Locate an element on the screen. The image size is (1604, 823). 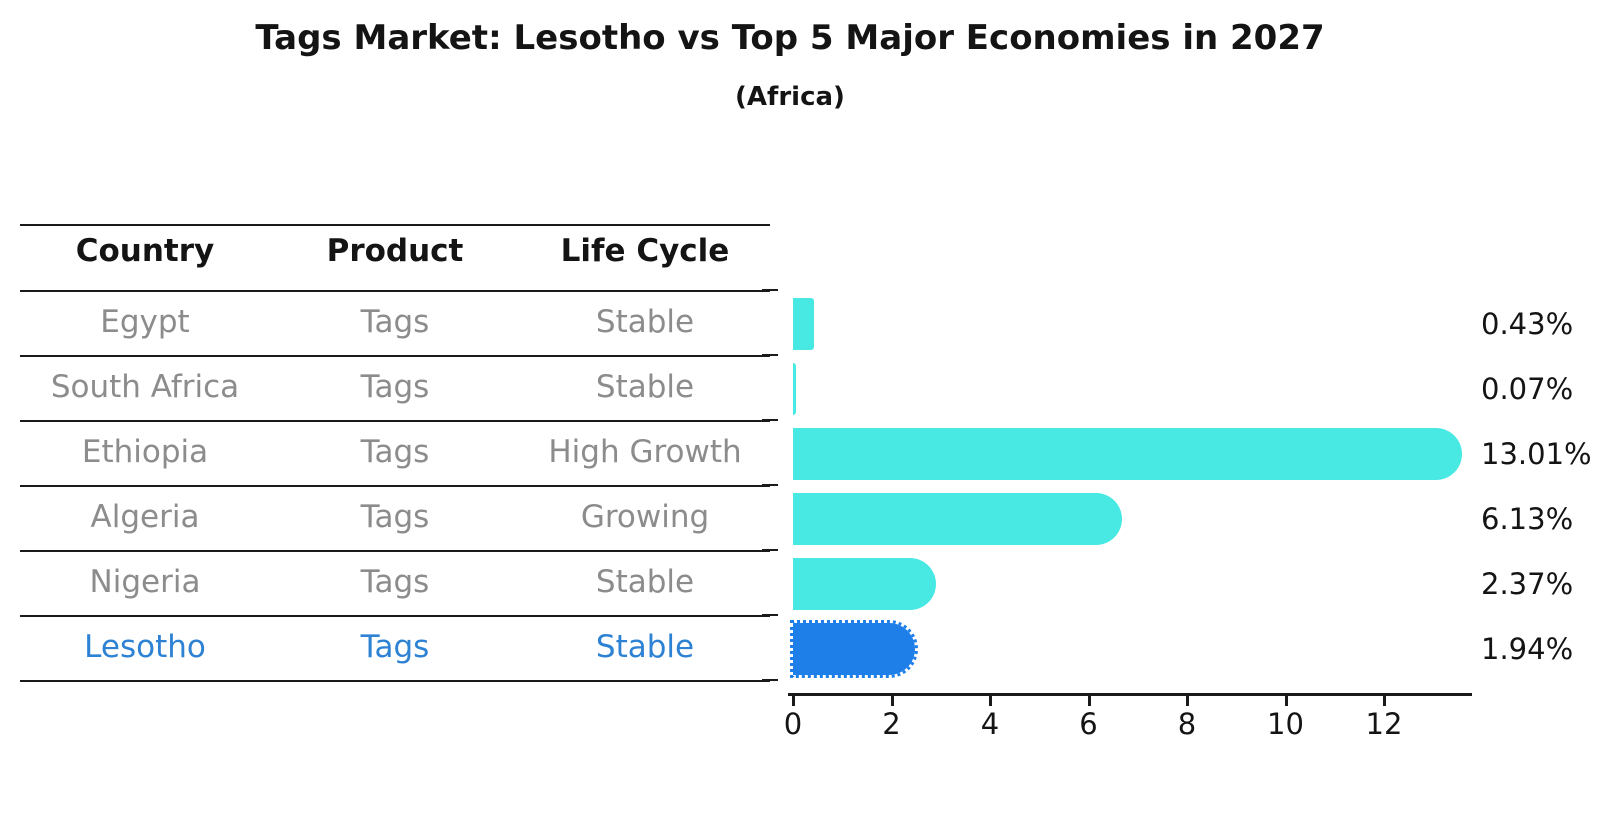
x-axis-tick-label: 12 is located at coordinates (1384, 724).